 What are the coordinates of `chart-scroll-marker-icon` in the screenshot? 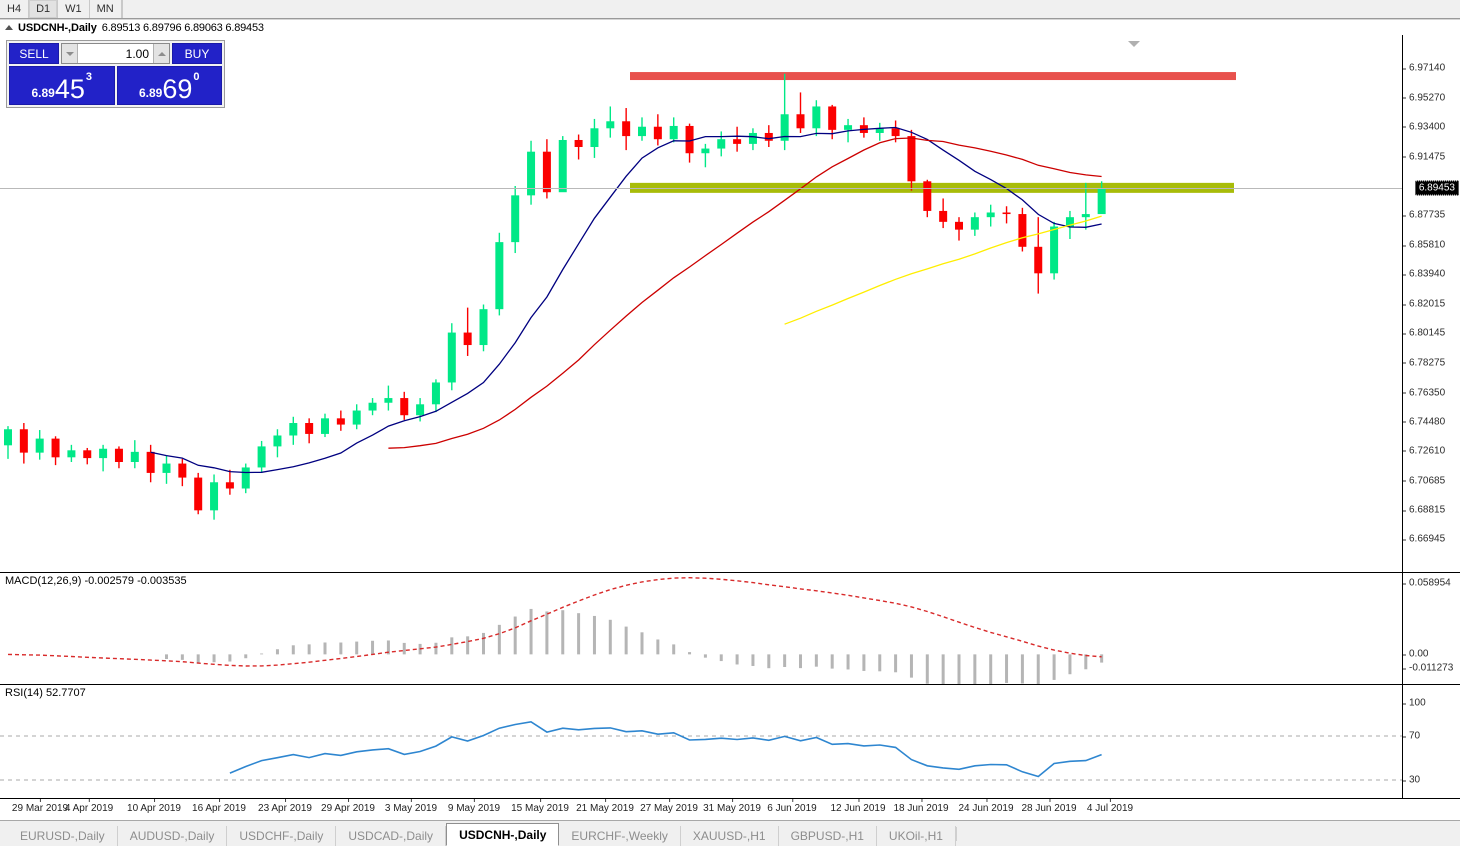 It's located at (1134, 44).